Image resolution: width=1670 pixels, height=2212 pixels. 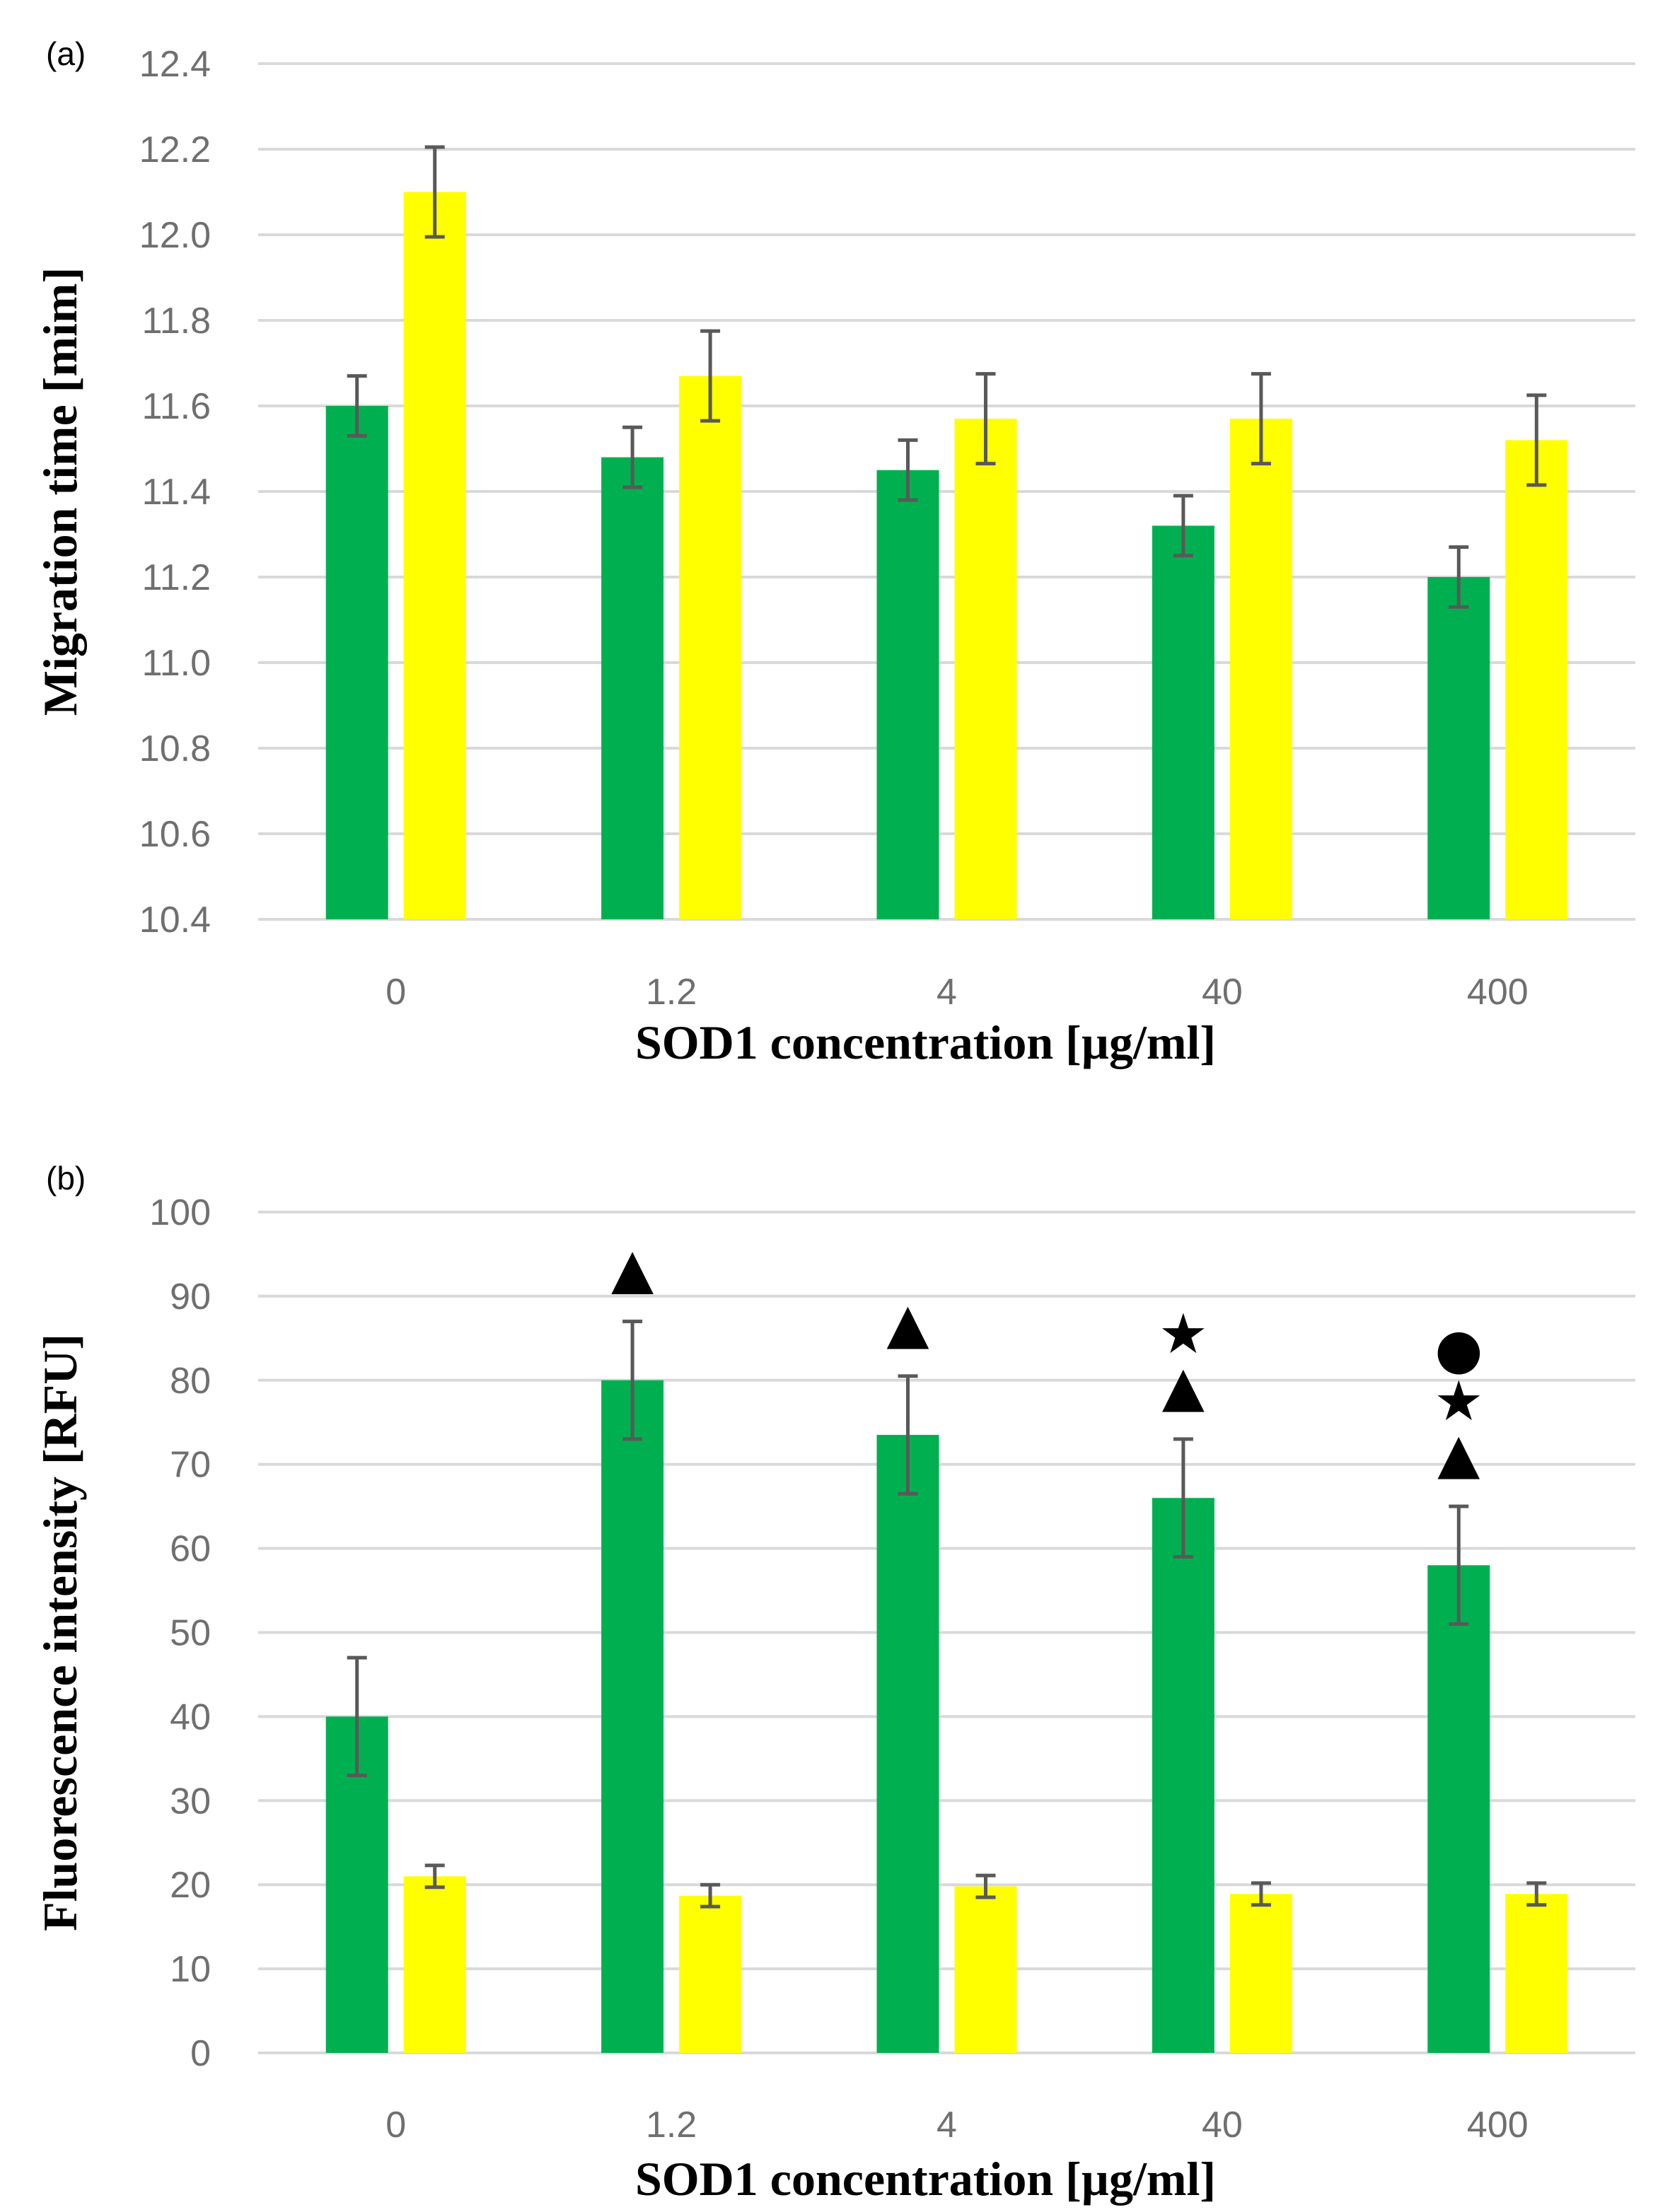 I want to click on y-tick-label: 70, so click(x=190, y=1465).